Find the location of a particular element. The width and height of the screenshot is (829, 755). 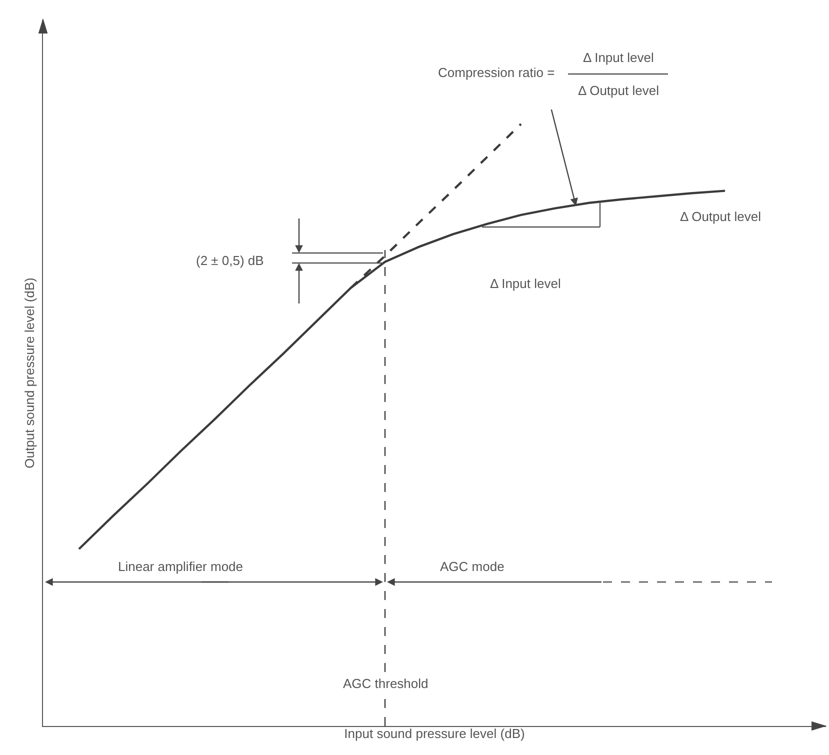

text: Compression ratio = is located at coordinates (496, 72).